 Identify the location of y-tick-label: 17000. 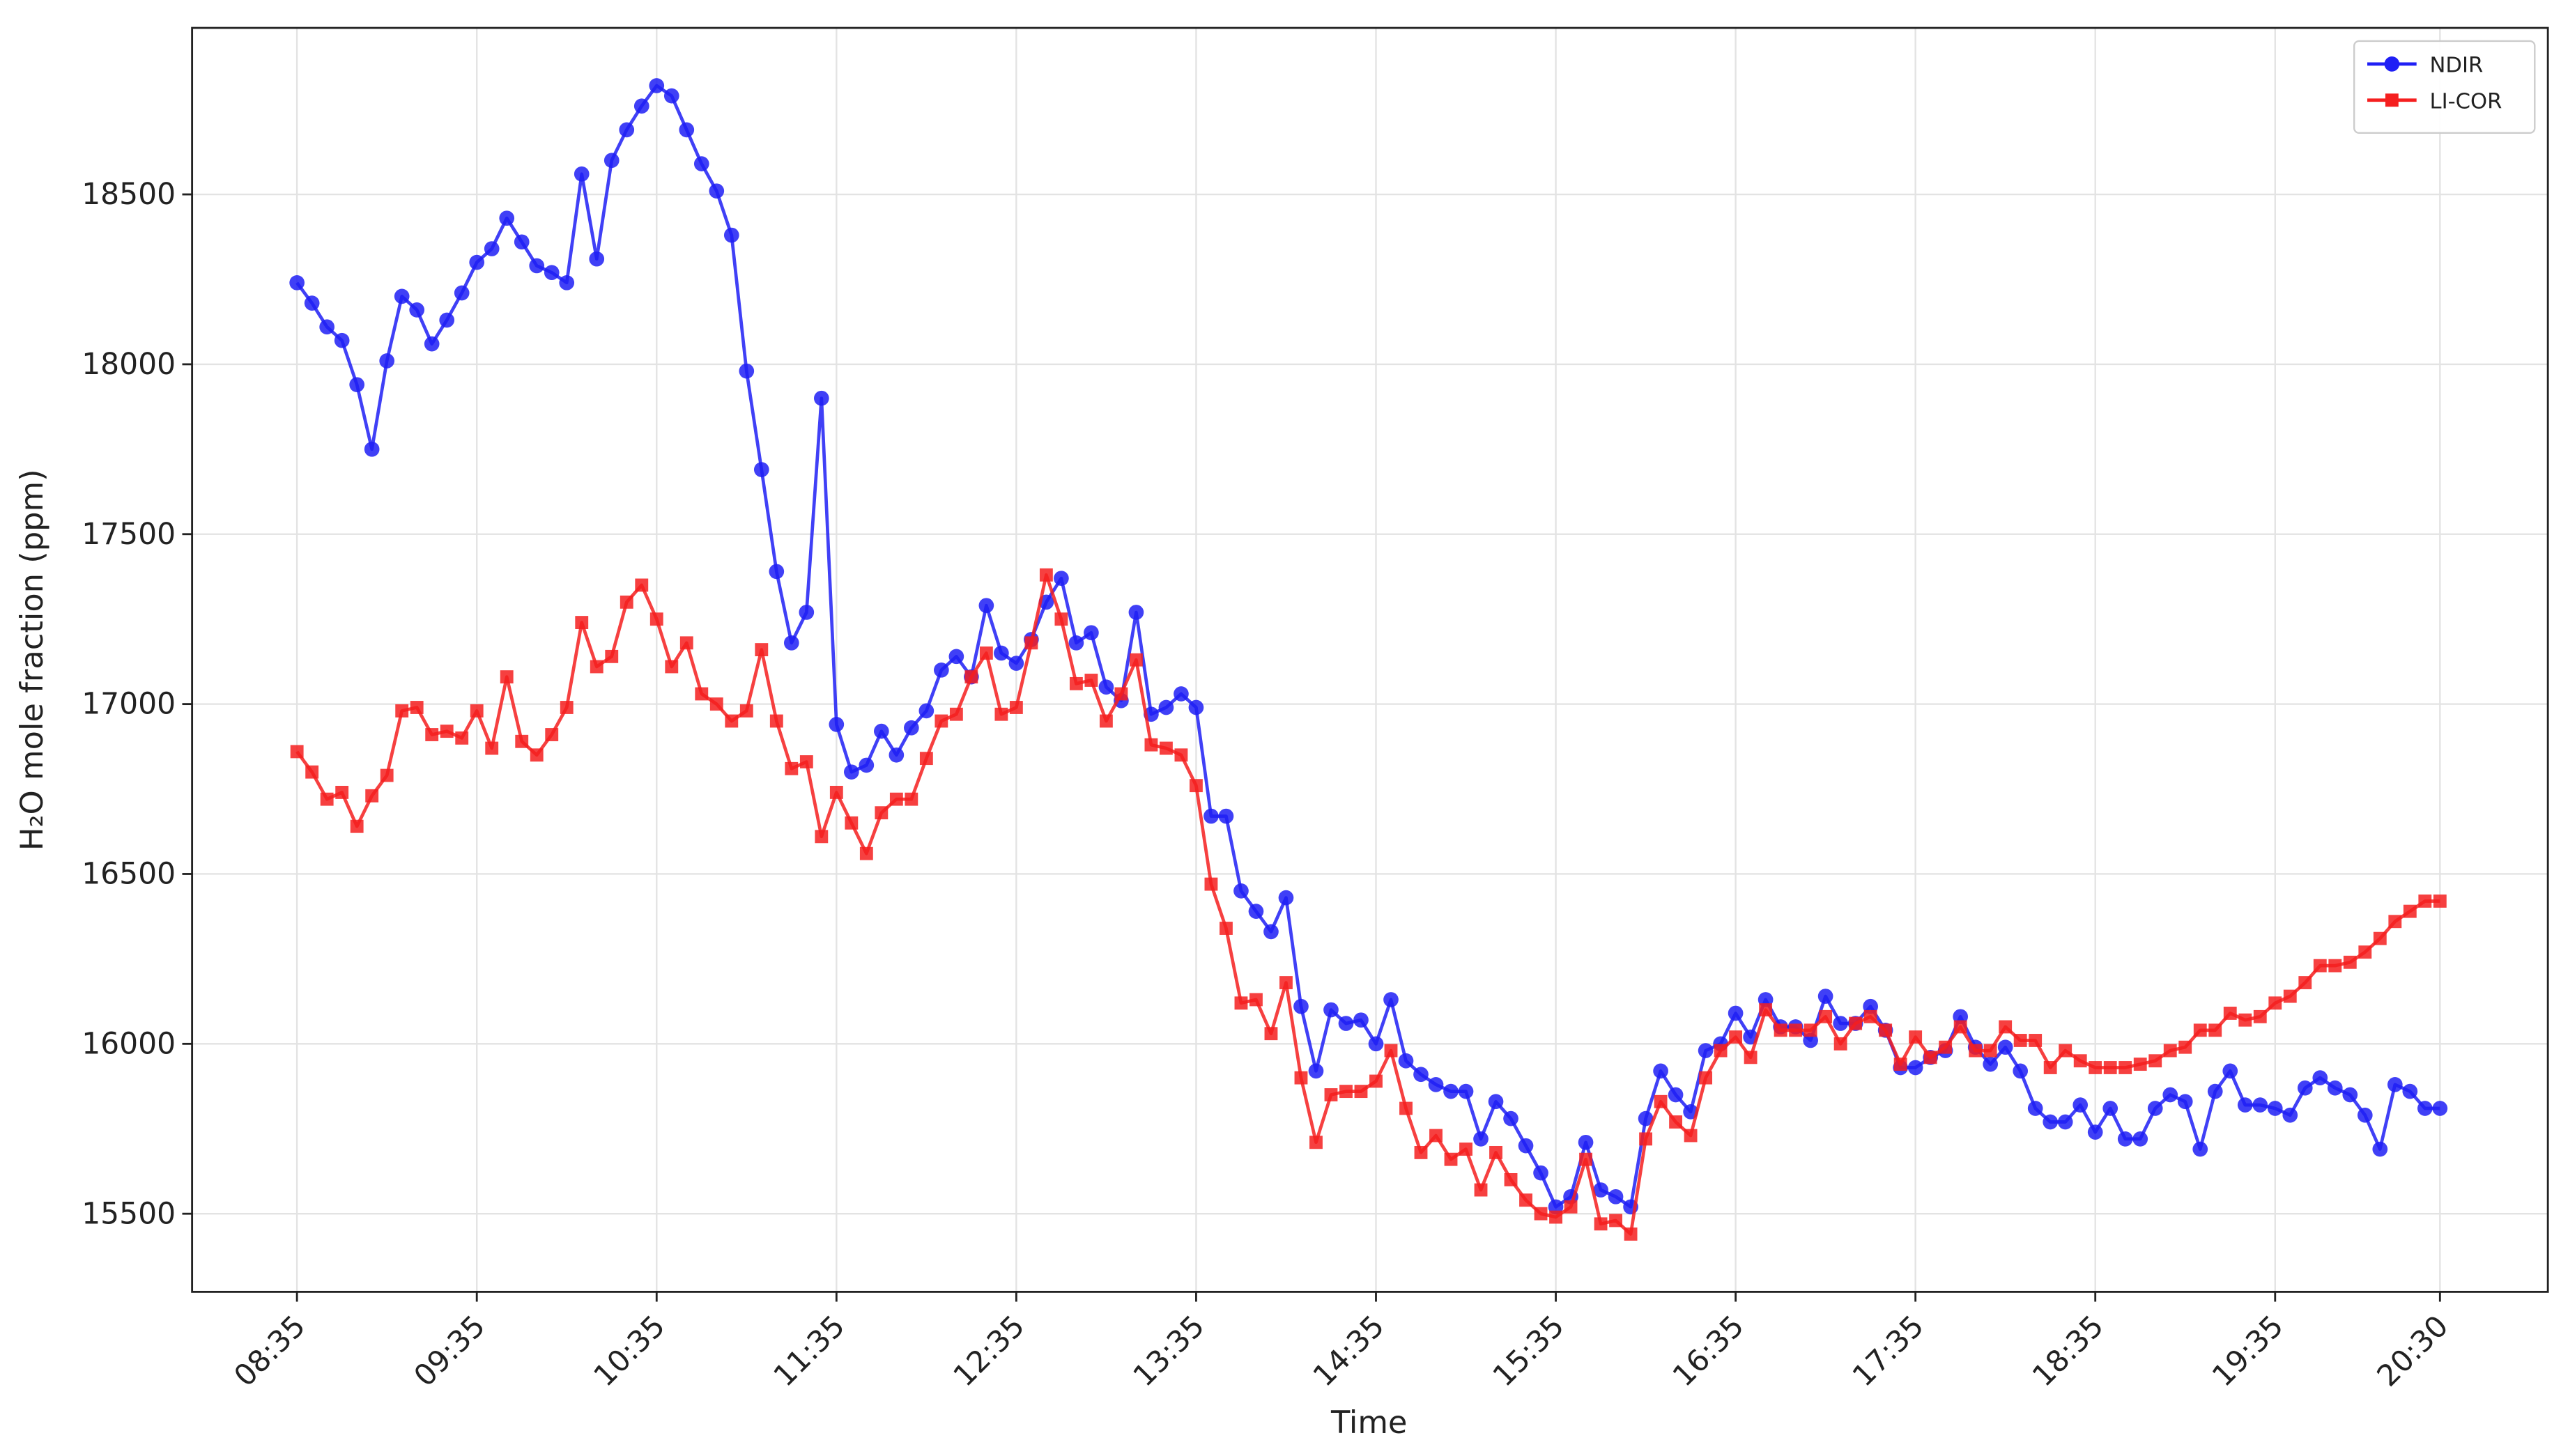
(129, 704).